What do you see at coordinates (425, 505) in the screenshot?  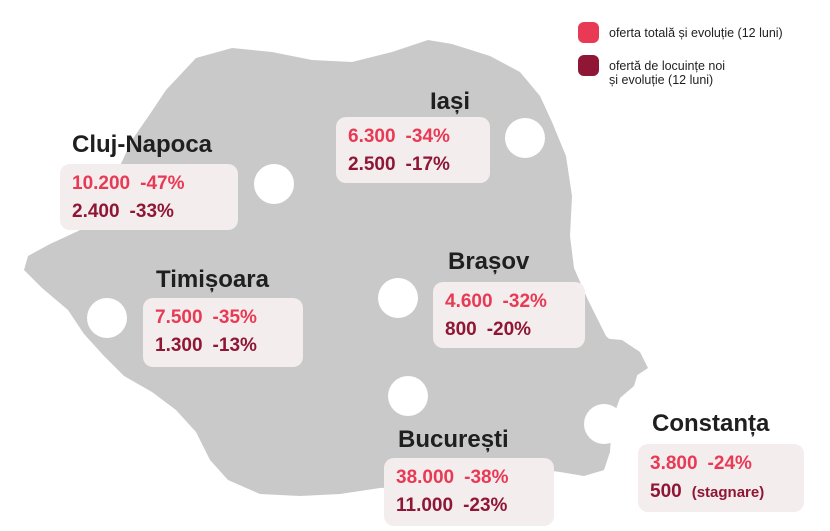 I see `new-offer-value: 11.000` at bounding box center [425, 505].